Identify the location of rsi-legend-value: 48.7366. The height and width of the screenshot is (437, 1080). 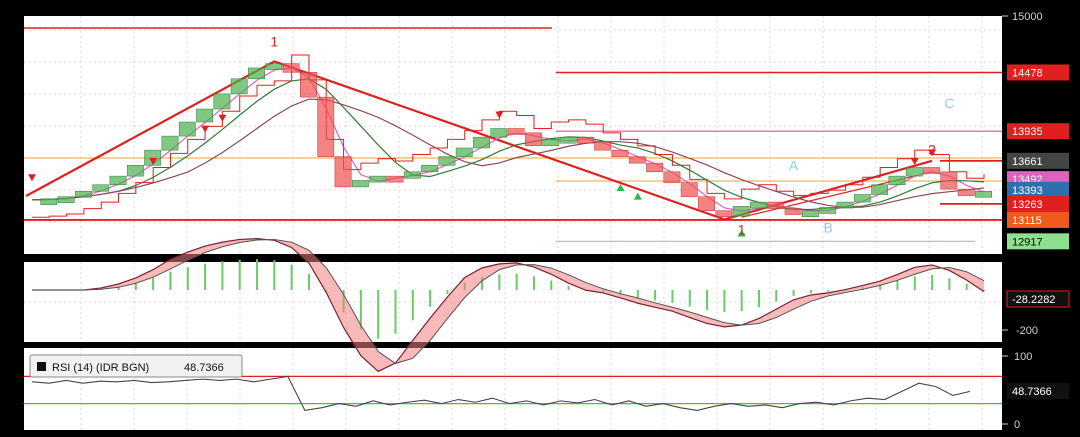
(204, 368).